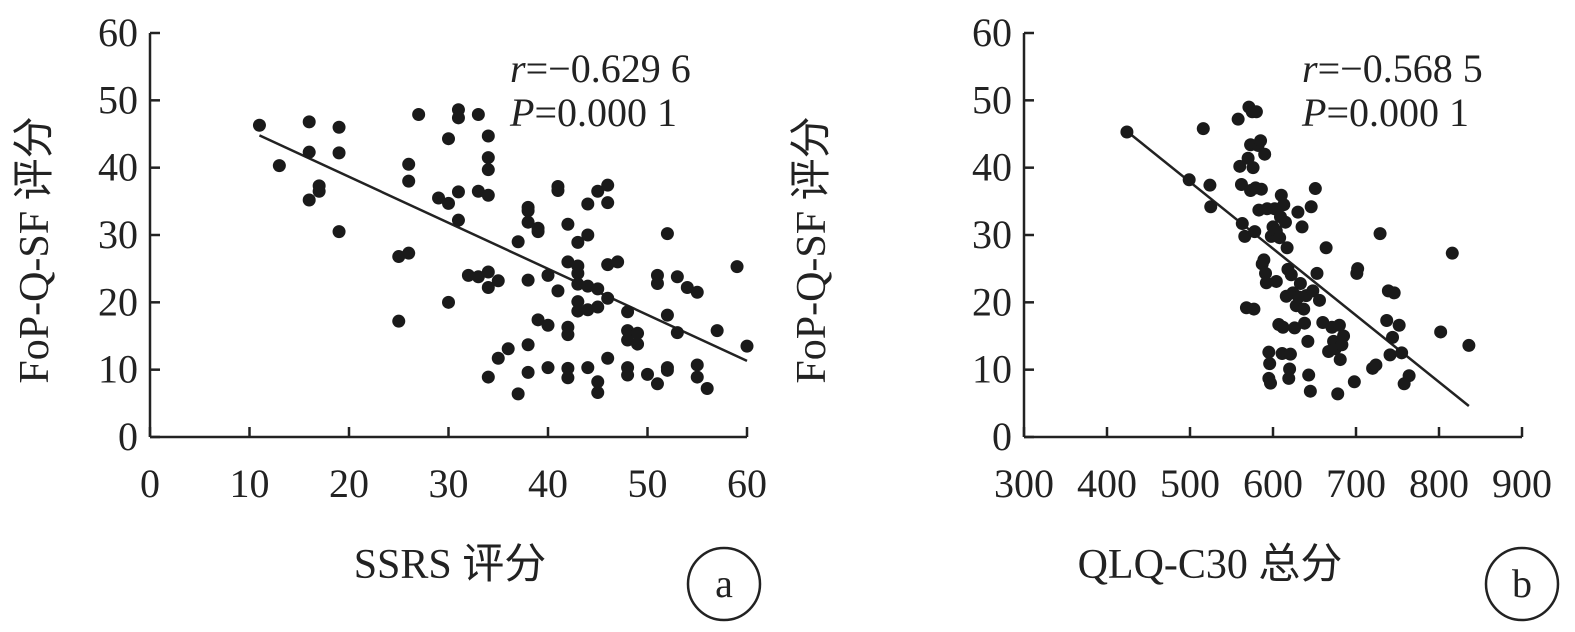 Image resolution: width=1575 pixels, height=632 pixels. I want to click on x-tick-label: 50, so click(648, 483).